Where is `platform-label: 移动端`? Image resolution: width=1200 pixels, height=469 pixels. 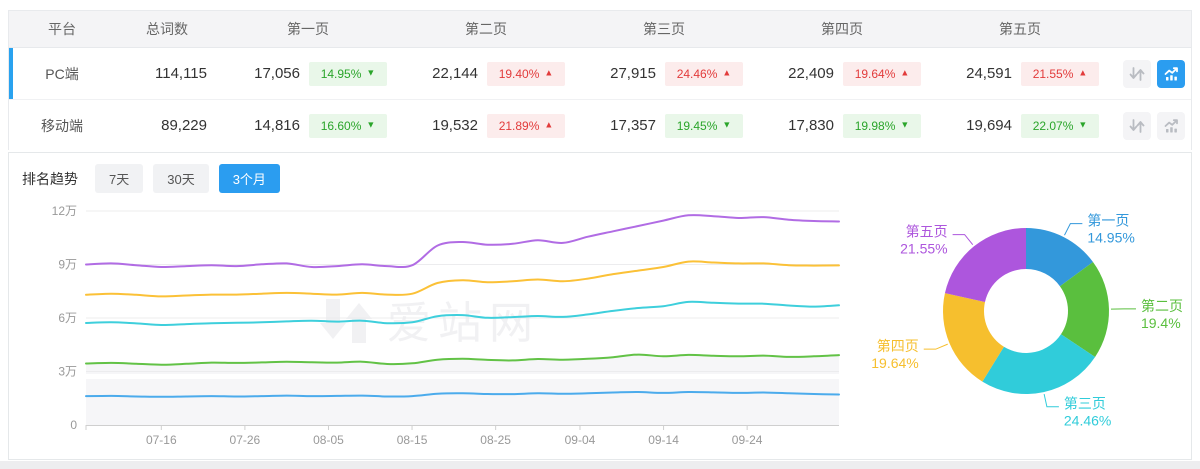
platform-label: 移动端 is located at coordinates (62, 125).